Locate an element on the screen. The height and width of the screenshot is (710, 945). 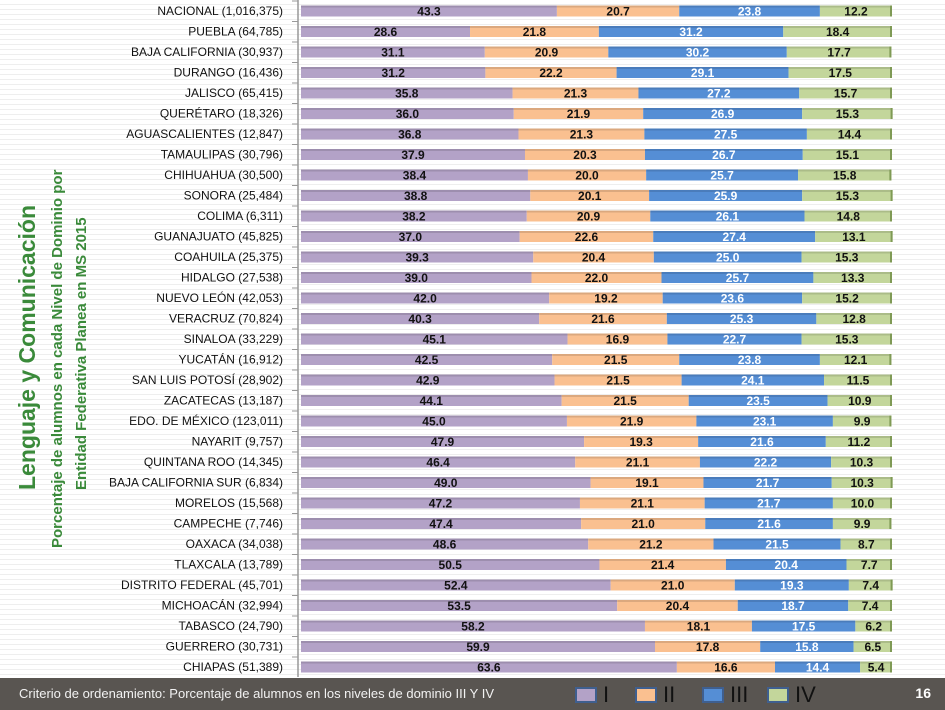
data-label-III: 30.2 is located at coordinates (698, 53).